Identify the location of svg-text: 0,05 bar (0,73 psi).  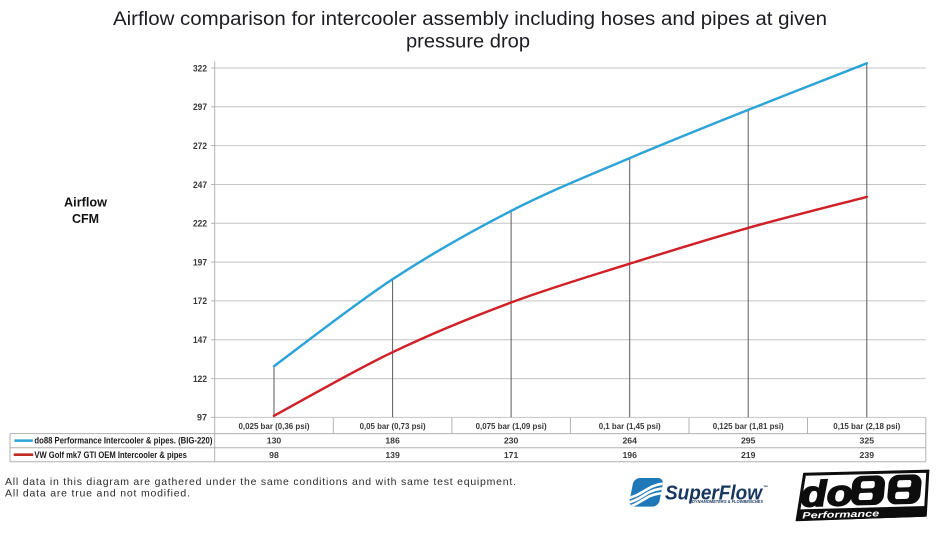
(393, 426).